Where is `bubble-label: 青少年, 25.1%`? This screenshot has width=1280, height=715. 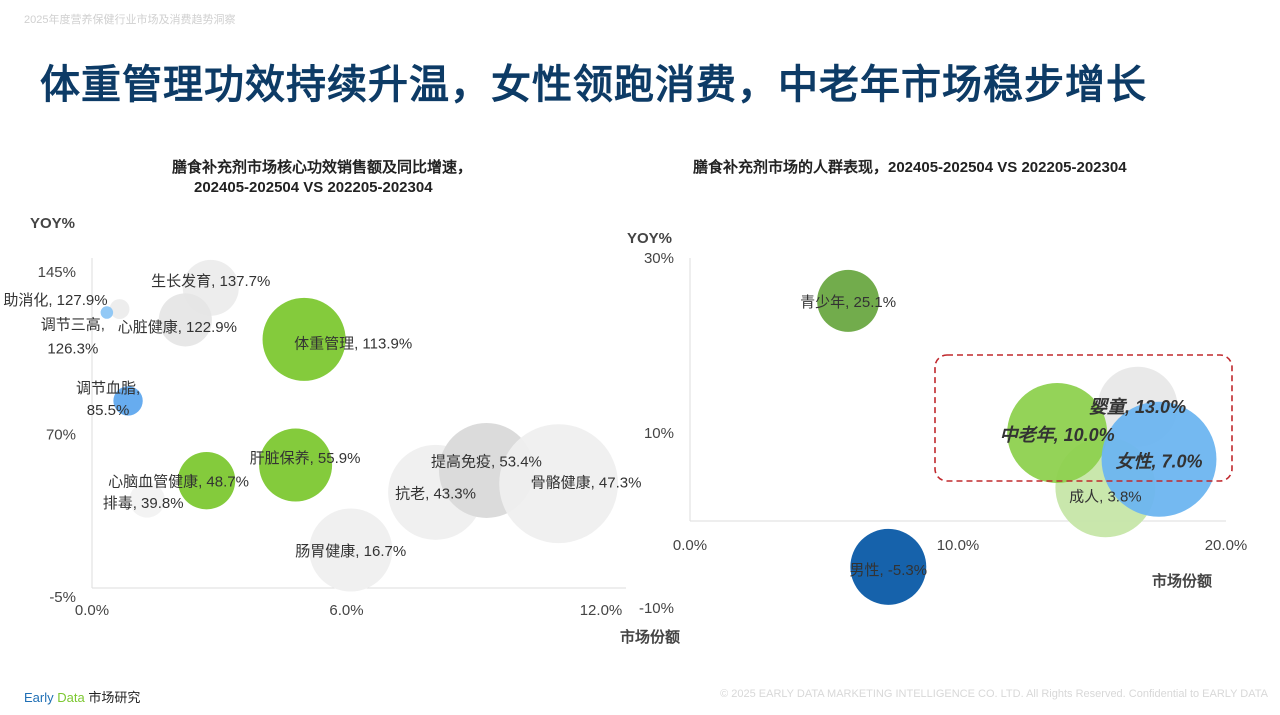
bubble-label: 青少年, 25.1% is located at coordinates (848, 302).